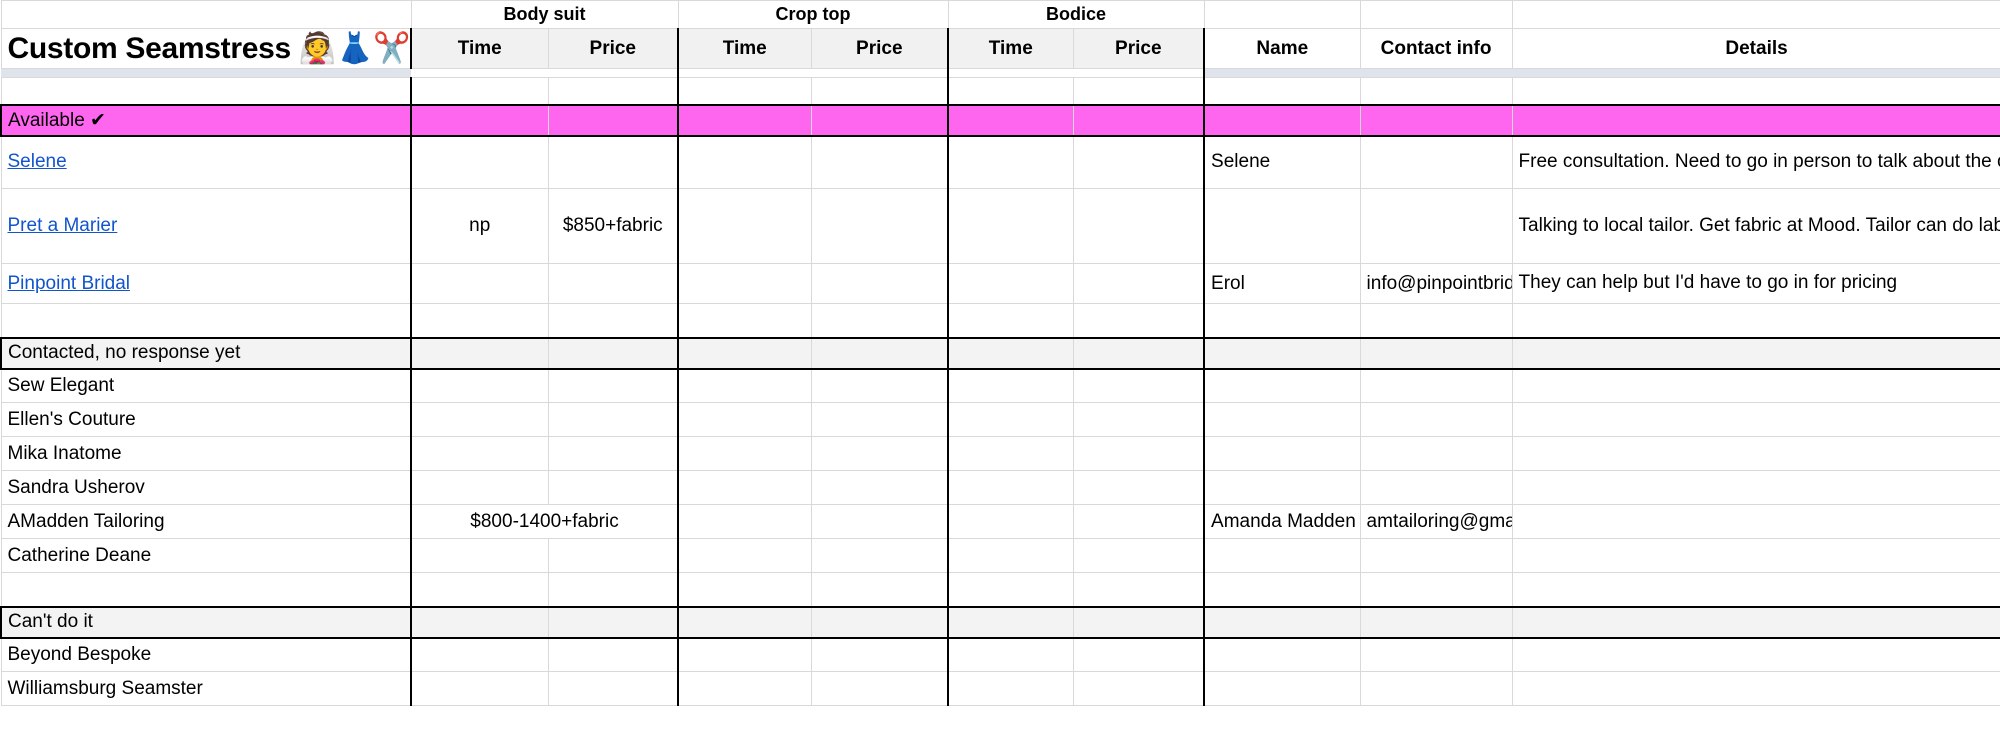 This screenshot has height=741, width=2000. I want to click on cell-contact: info@pinpointbridal.com, so click(1436, 283).